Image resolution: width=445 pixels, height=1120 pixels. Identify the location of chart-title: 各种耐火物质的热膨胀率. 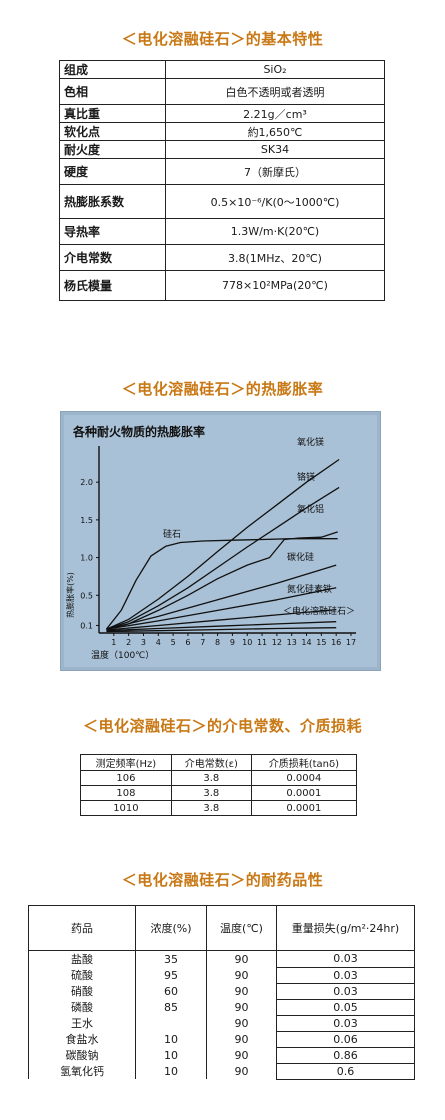
(138, 431).